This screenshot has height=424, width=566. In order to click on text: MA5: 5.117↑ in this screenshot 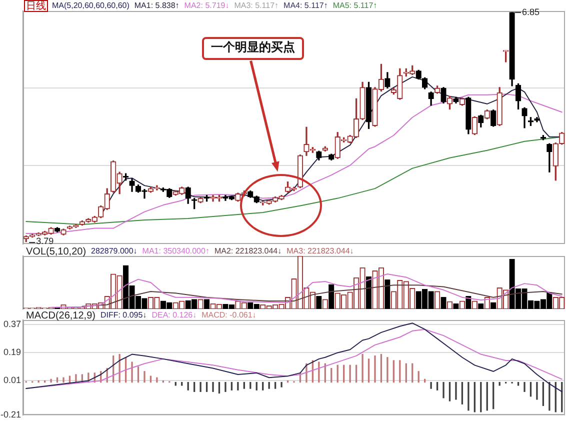, I will do `click(355, 5)`.